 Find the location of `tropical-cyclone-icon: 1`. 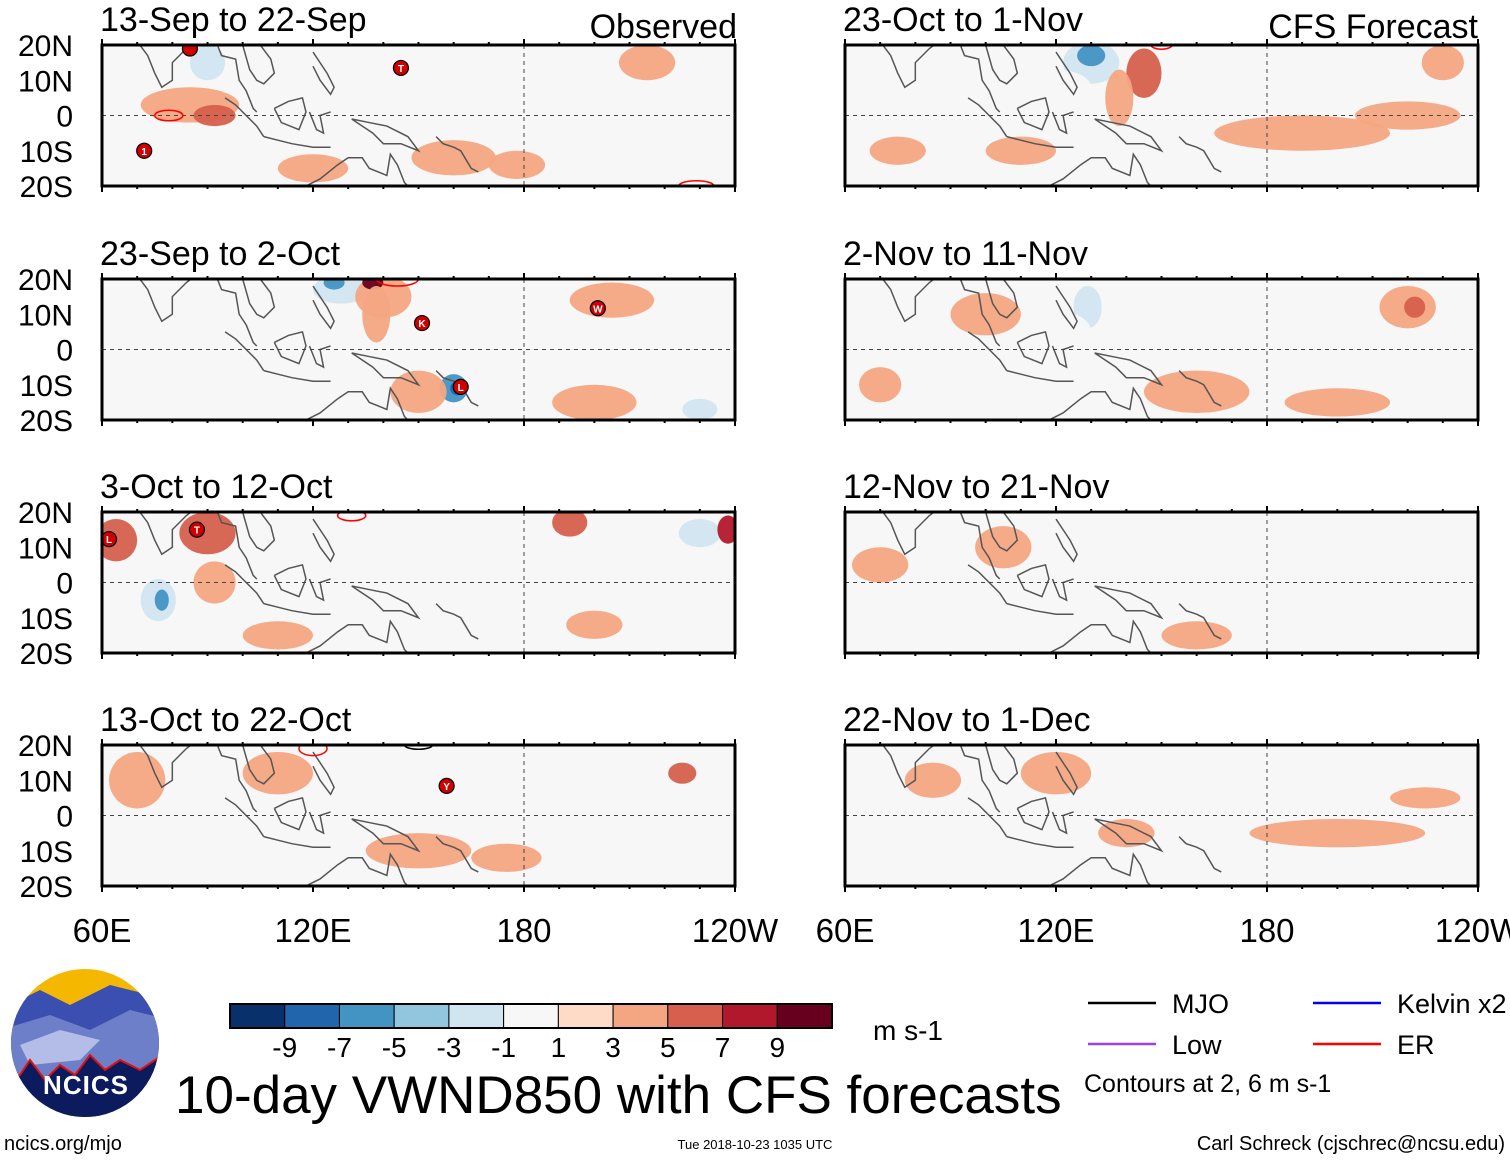

tropical-cyclone-icon: 1 is located at coordinates (144, 150).